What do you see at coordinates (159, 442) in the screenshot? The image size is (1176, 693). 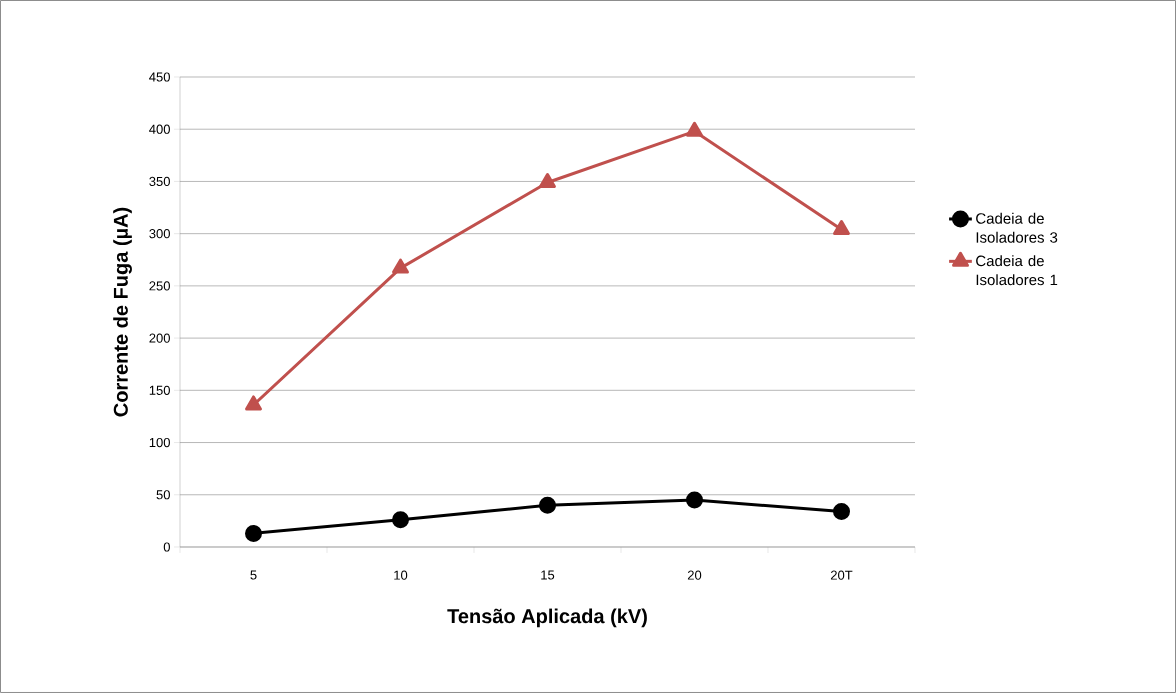 I see `y-tick-label: 100` at bounding box center [159, 442].